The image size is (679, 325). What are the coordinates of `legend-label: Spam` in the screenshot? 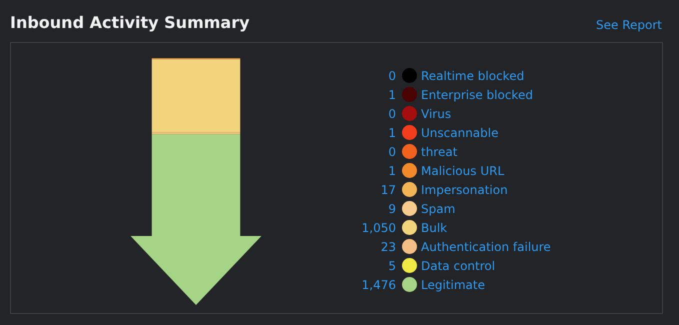 It's located at (438, 209).